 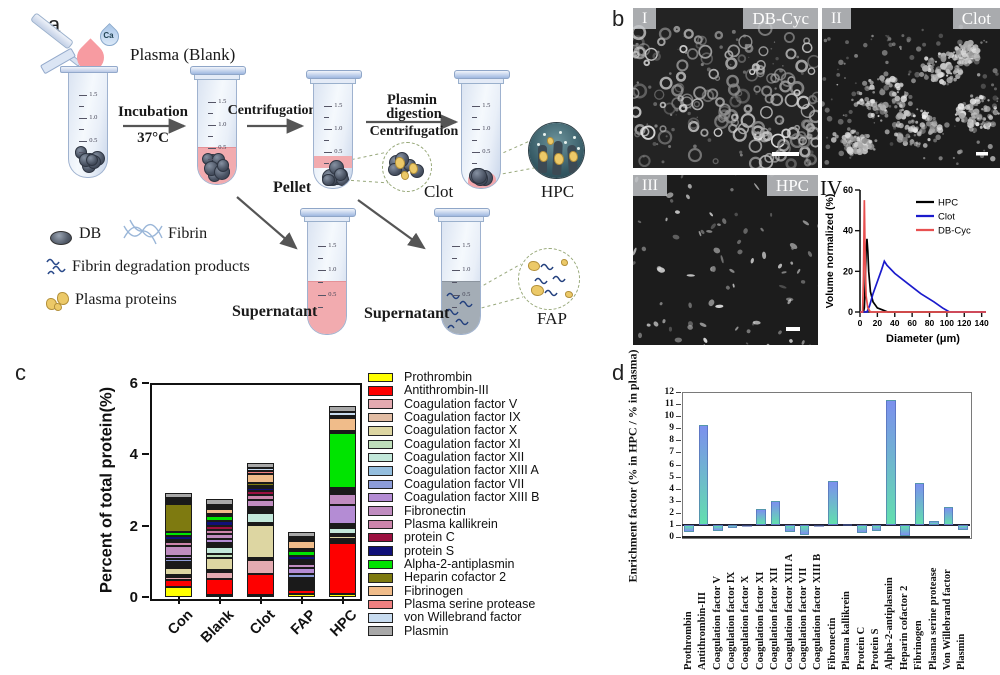 What do you see at coordinates (717, 622) in the screenshot?
I see `x-category-label: Coagulation factor V` at bounding box center [717, 622].